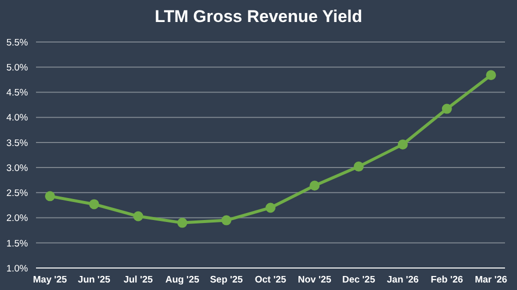  I want to click on x-tick-label: Feb '26, so click(447, 280).